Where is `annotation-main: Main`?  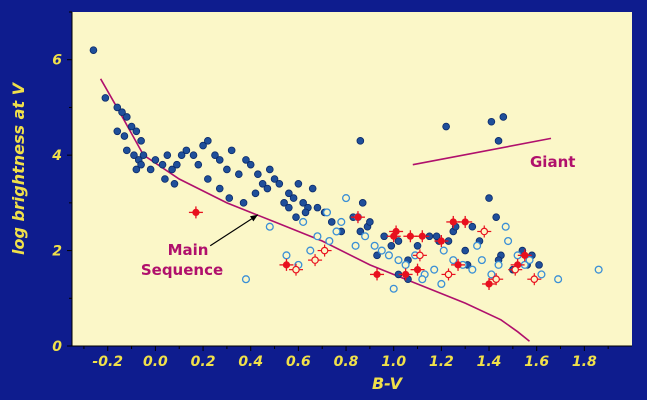
annotation-main: Main is located at coordinates (188, 250).